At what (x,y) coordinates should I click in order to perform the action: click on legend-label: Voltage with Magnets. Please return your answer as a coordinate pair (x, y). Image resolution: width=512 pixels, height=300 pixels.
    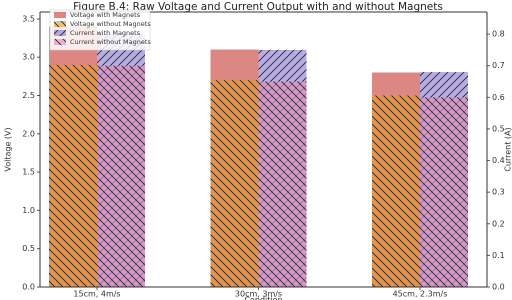
    Looking at the image, I should click on (105, 15).